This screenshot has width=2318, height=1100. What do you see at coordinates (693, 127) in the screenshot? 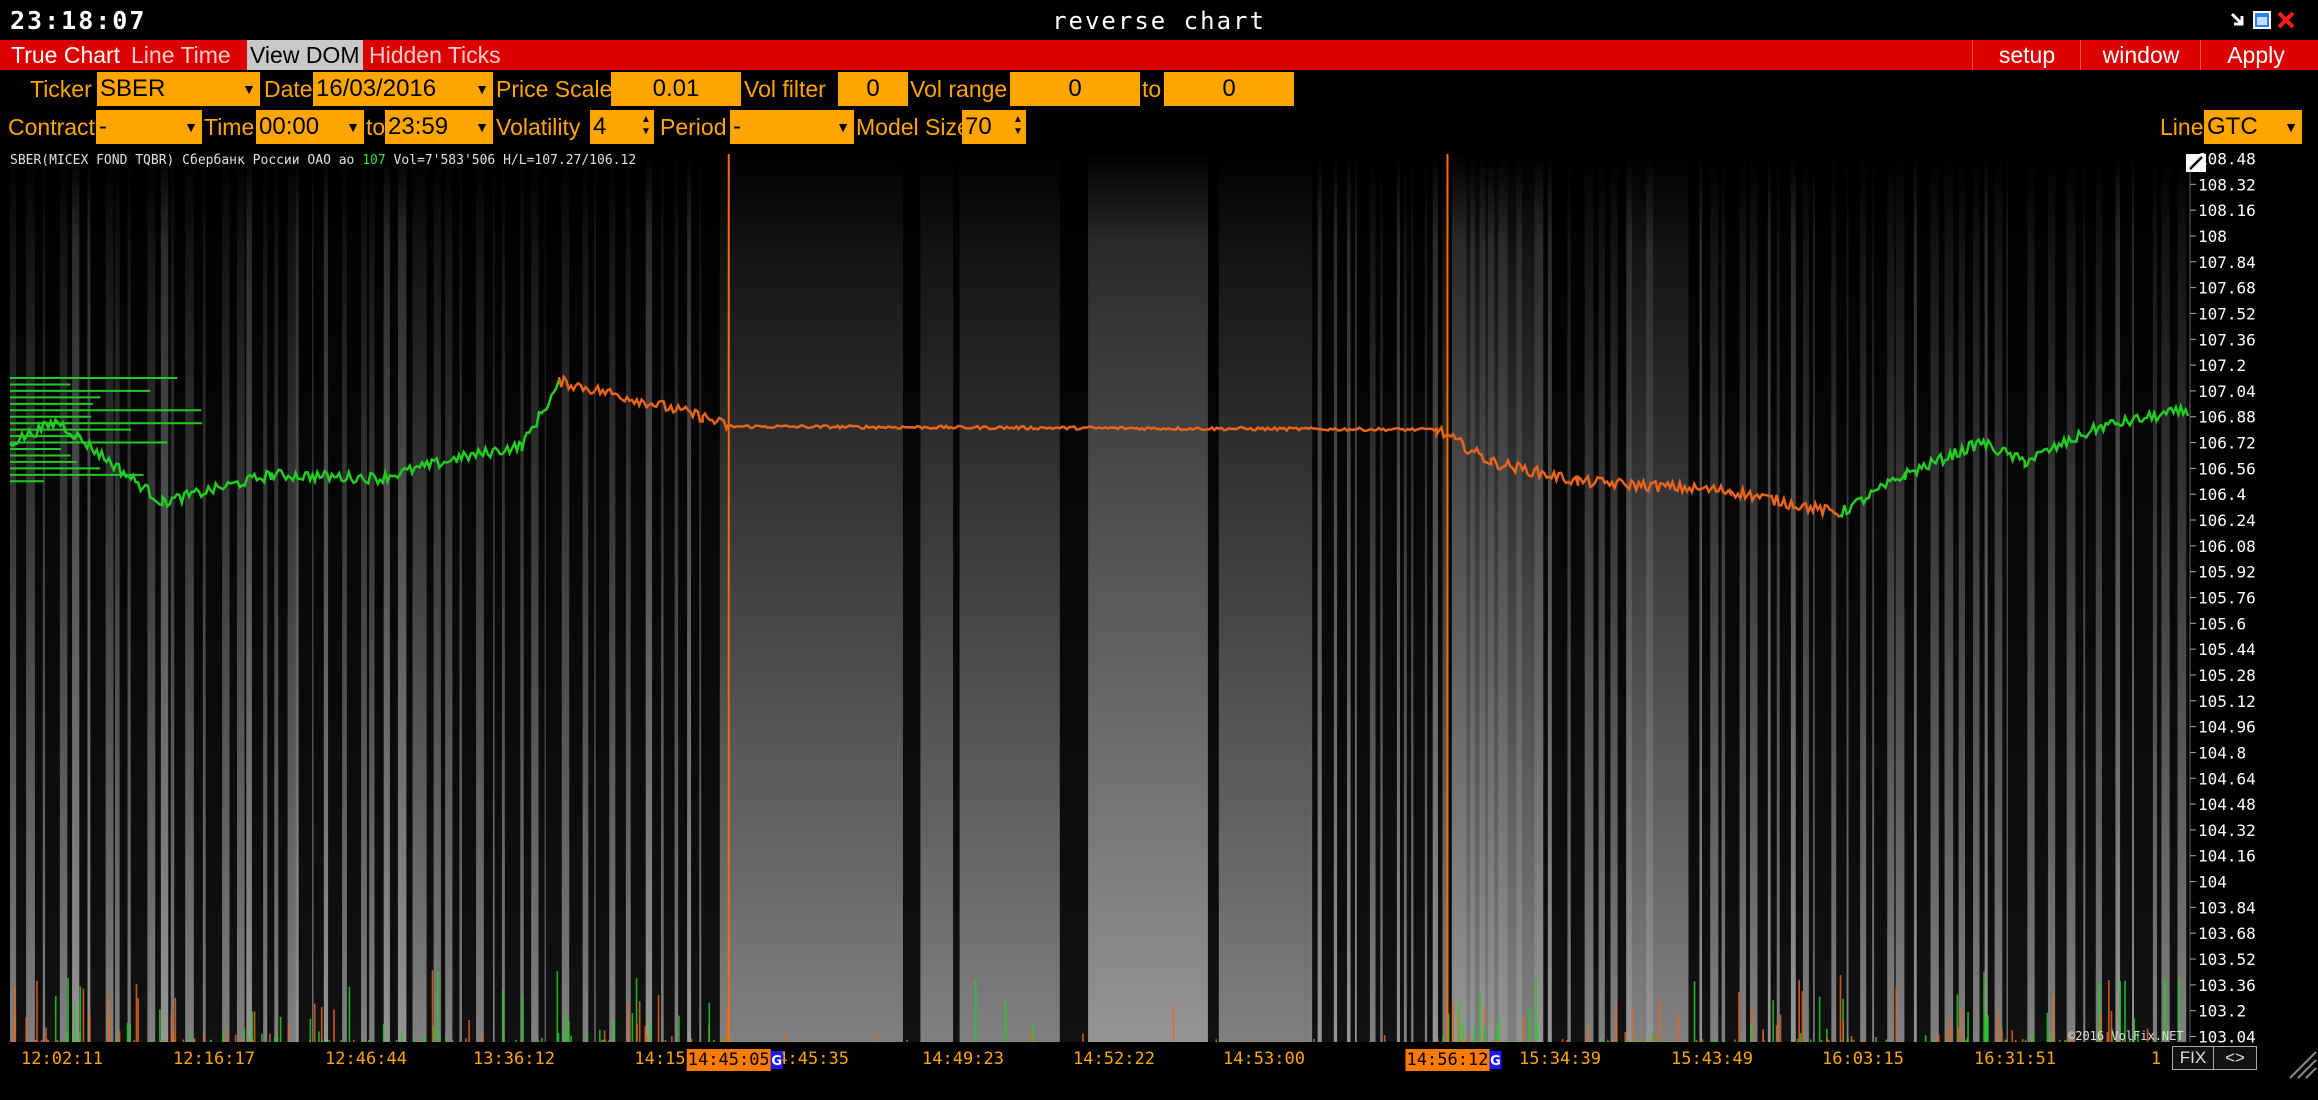
I see `period-label: Period` at bounding box center [693, 127].